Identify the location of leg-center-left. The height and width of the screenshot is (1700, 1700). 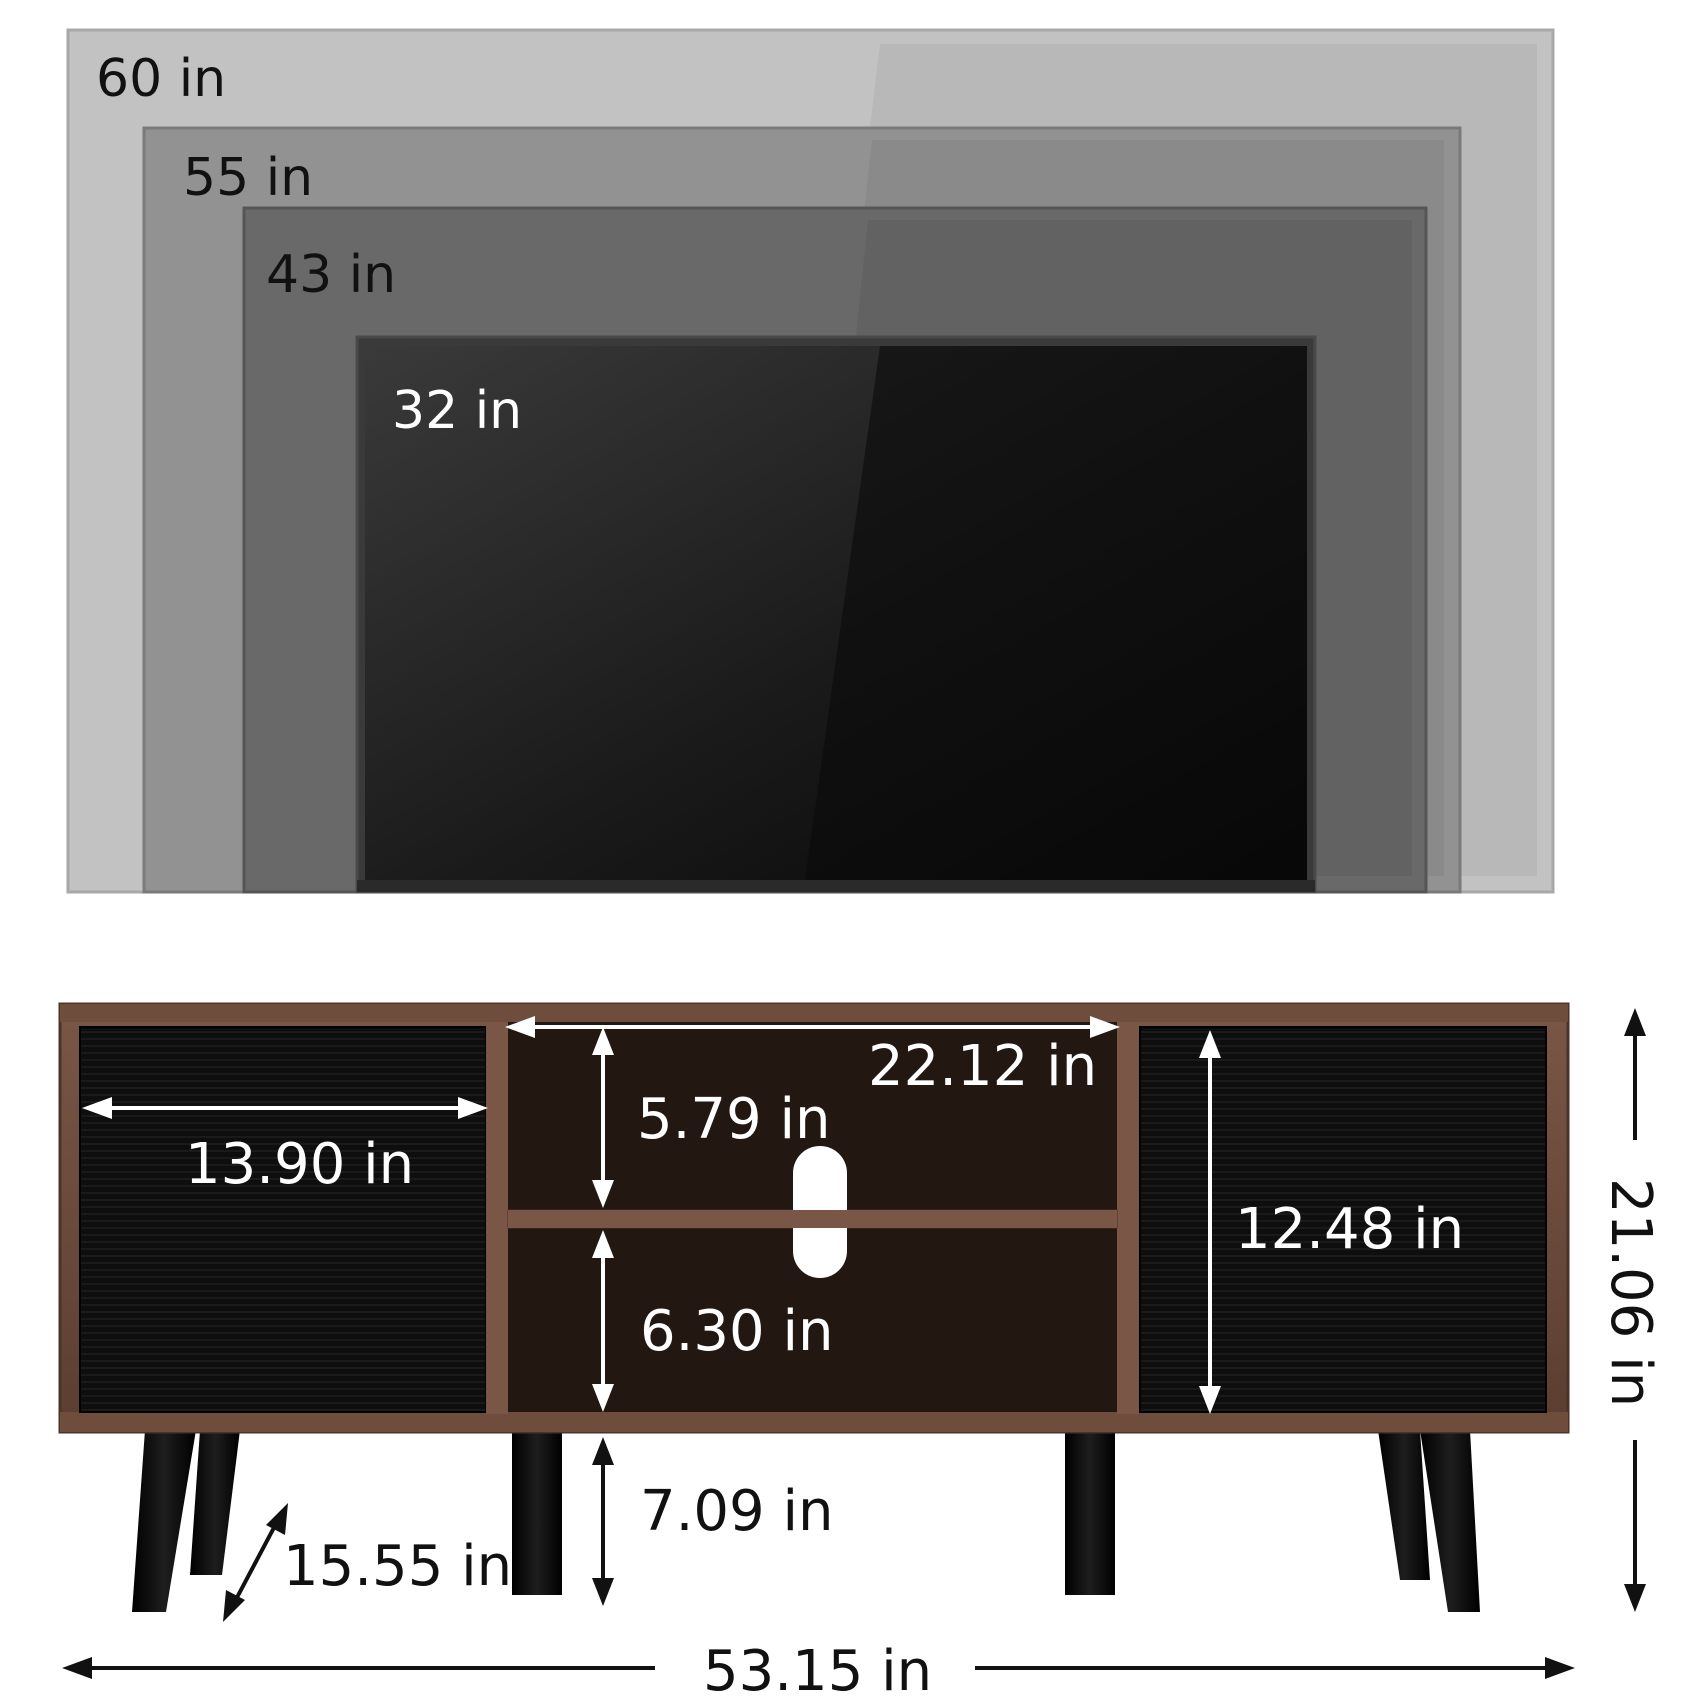
(537, 1512).